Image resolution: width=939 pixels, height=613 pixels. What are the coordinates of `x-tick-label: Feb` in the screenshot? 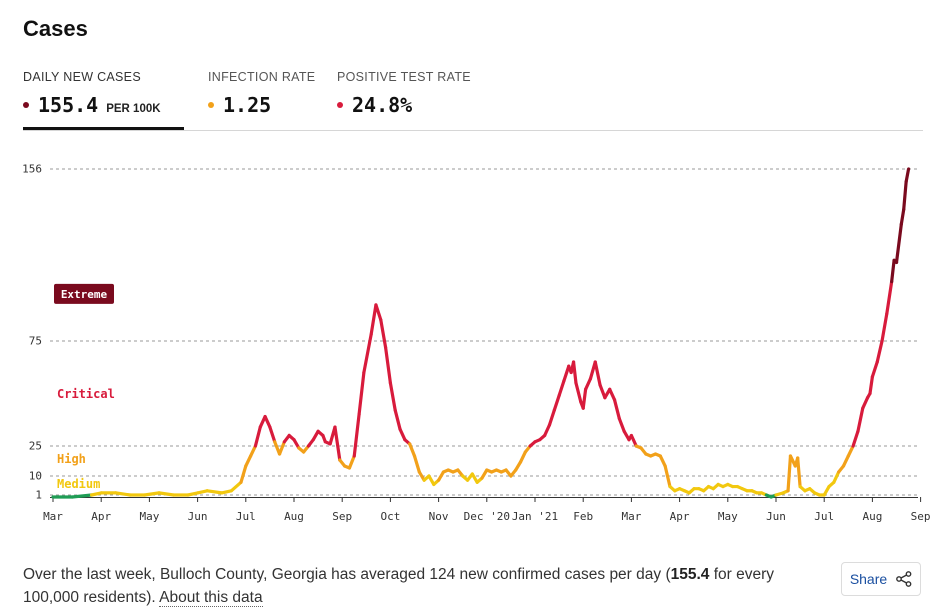 It's located at (583, 516).